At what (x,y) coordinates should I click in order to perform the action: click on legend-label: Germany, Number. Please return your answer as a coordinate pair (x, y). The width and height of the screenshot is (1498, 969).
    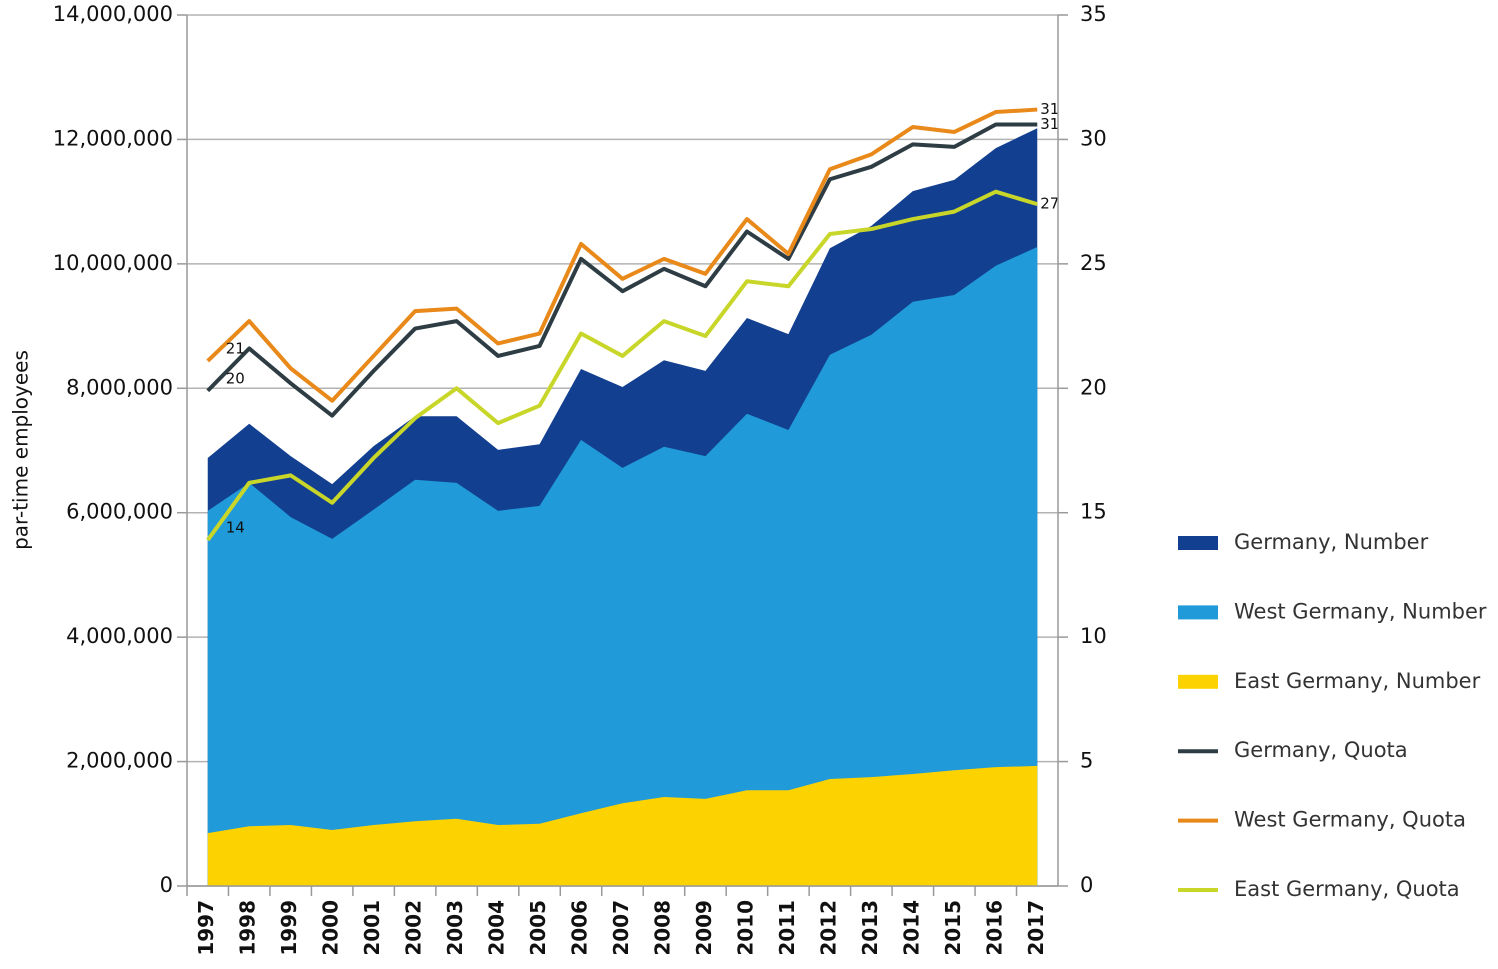
    Looking at the image, I should click on (1331, 542).